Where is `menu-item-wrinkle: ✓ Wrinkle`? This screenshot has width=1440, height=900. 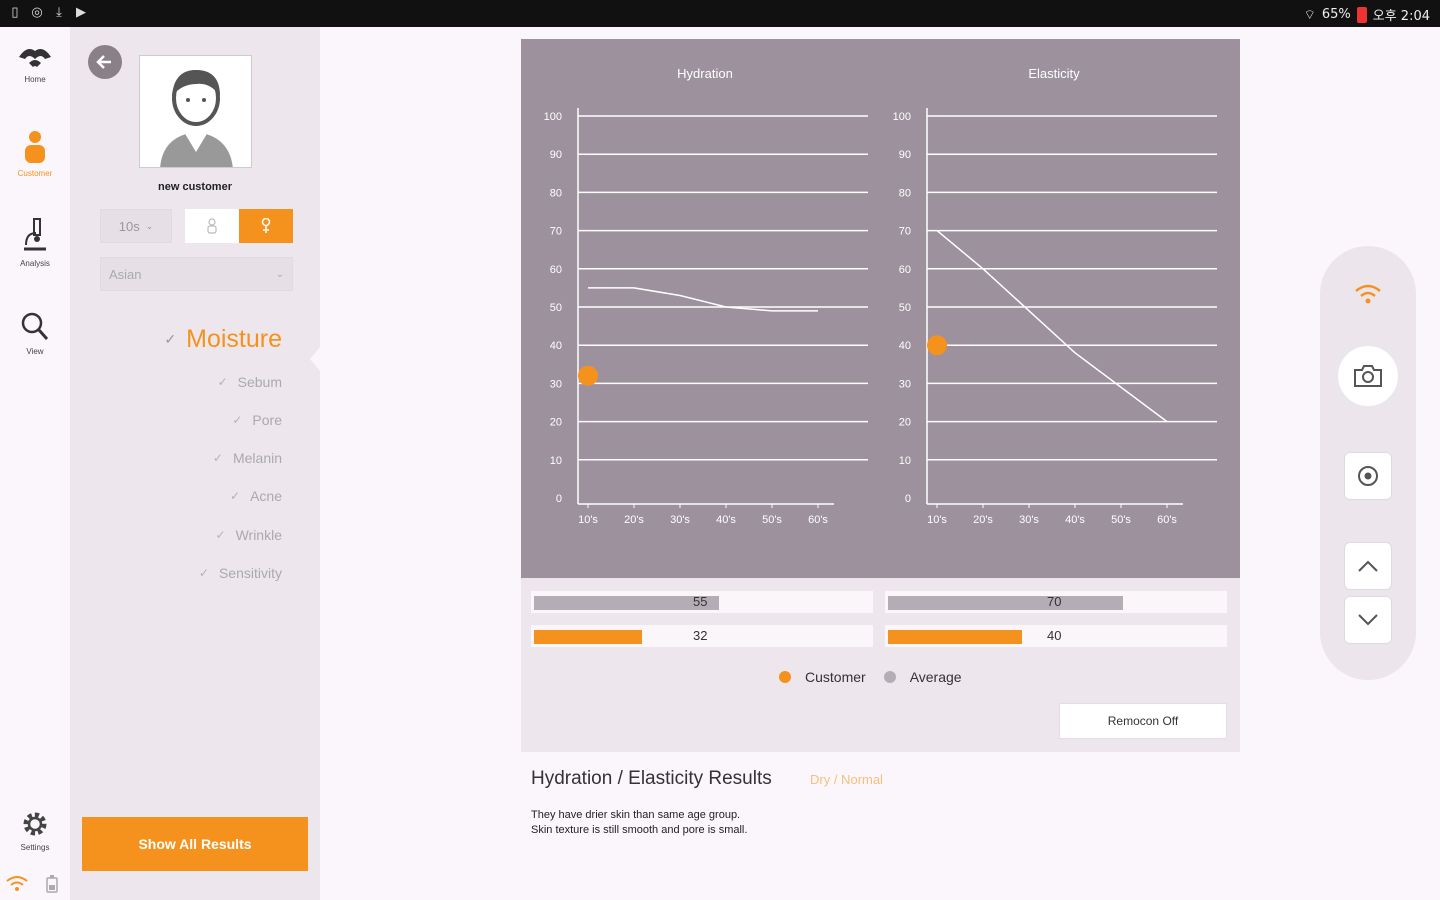 menu-item-wrinkle: ✓ Wrinkle is located at coordinates (249, 535).